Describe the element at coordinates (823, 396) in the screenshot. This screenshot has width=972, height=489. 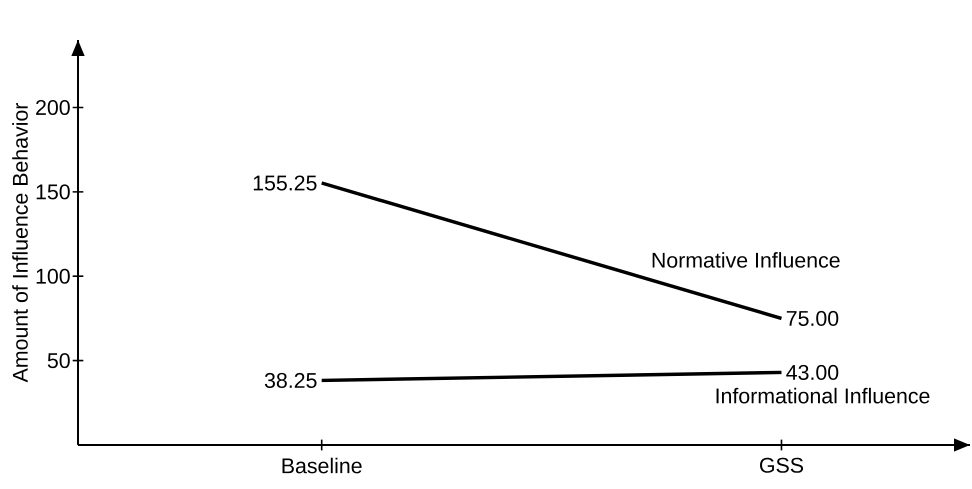
I see `series-label: Informational Influence` at that location.